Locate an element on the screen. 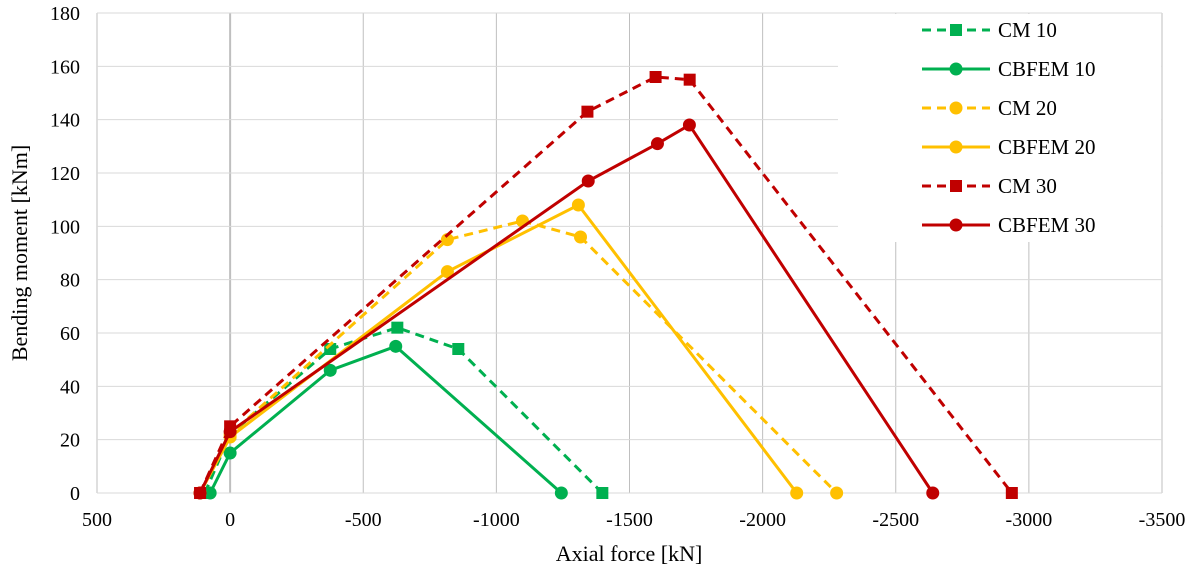 This screenshot has height=575, width=1195. y-tick-label: 60 is located at coordinates (70, 334).